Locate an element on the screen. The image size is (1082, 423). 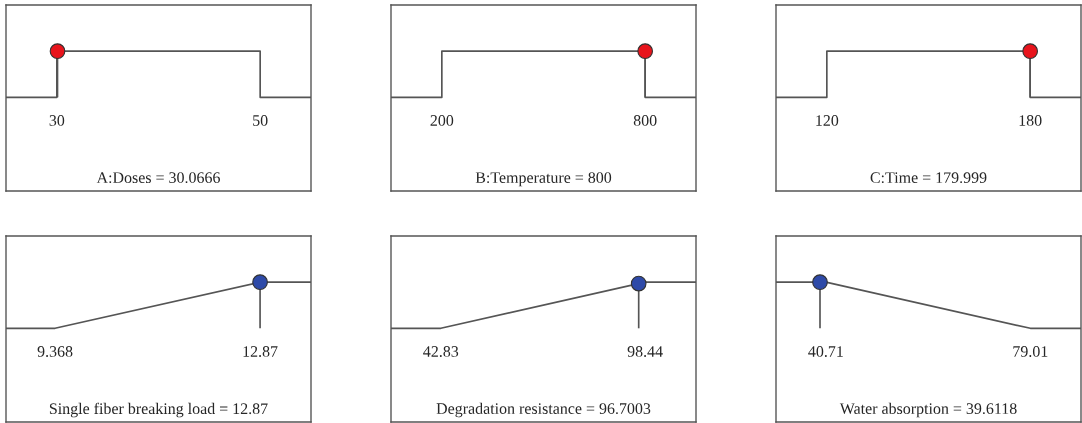
x-tick-label: 12.87 is located at coordinates (260, 351).